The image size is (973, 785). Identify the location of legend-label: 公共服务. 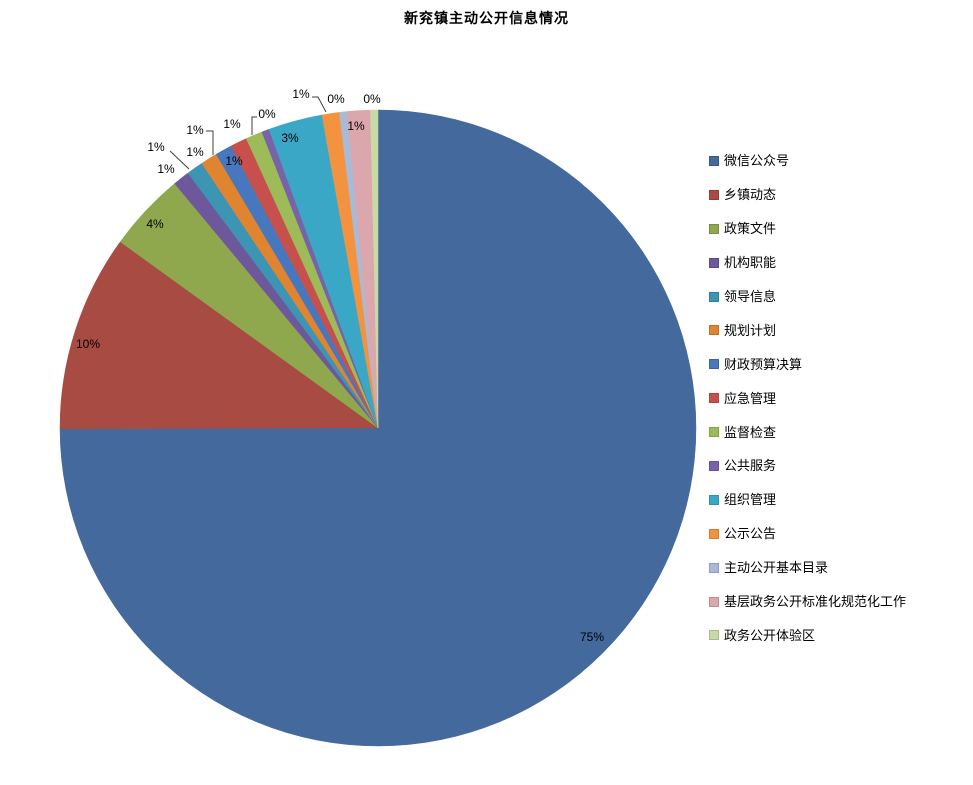
(750, 466).